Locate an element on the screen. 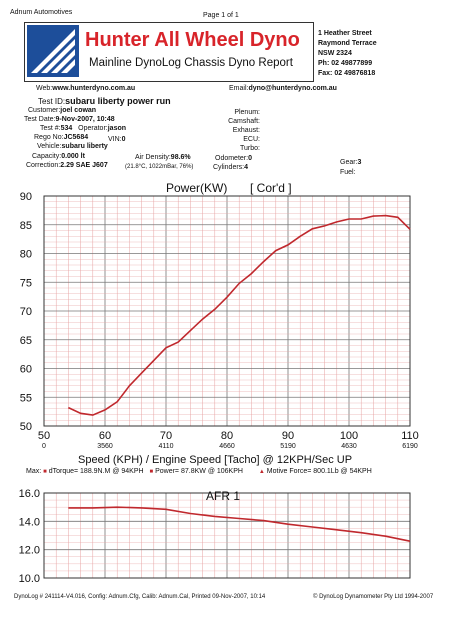  afr-grid is located at coordinates (227, 535).